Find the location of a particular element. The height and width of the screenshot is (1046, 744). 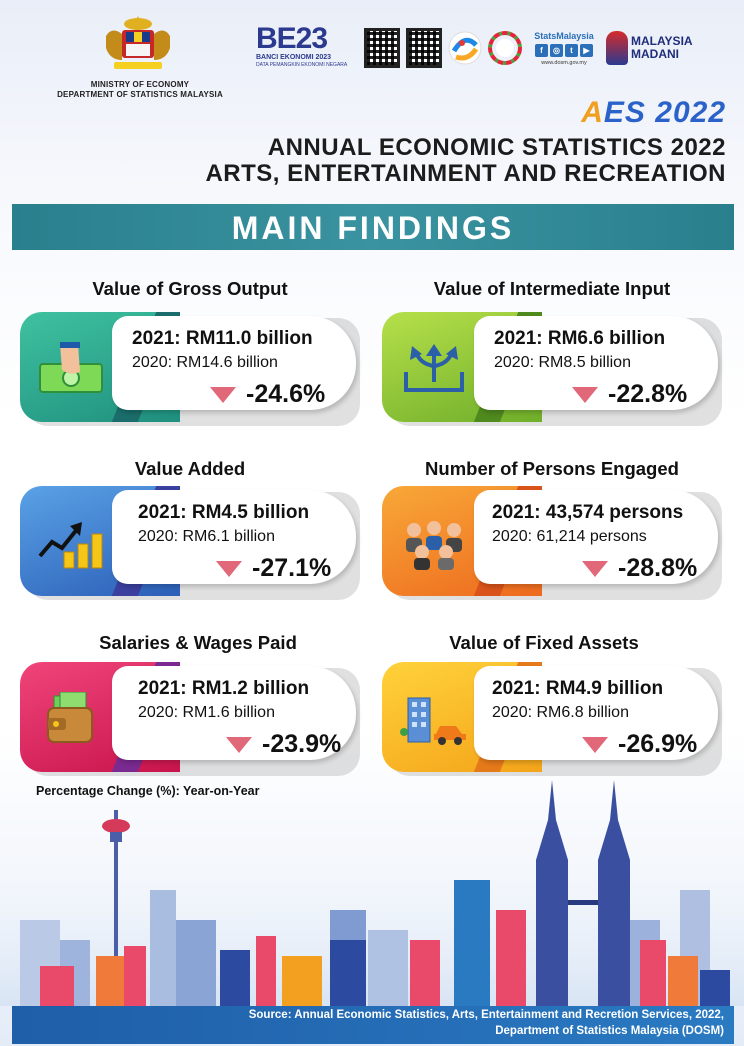

persons-engaged-2021: 2021: 43,574 persons is located at coordinates (588, 512).